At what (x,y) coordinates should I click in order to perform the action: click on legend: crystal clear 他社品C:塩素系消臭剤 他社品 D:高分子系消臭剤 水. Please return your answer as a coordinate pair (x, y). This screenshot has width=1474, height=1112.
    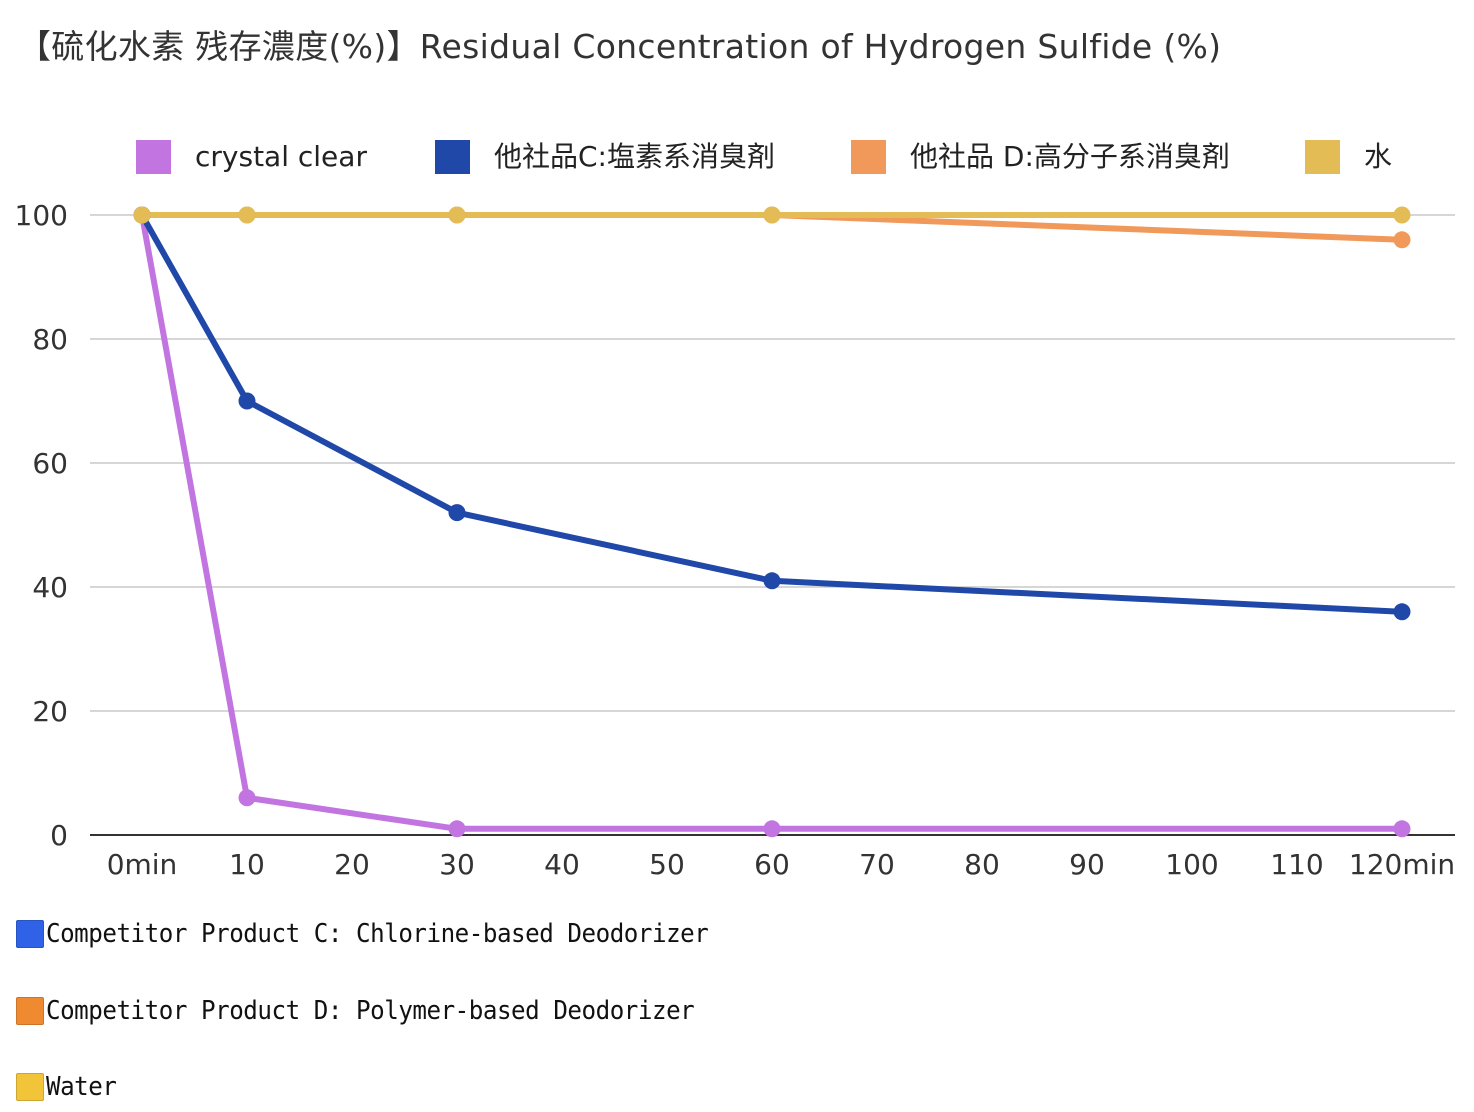
    Looking at the image, I should click on (764, 157).